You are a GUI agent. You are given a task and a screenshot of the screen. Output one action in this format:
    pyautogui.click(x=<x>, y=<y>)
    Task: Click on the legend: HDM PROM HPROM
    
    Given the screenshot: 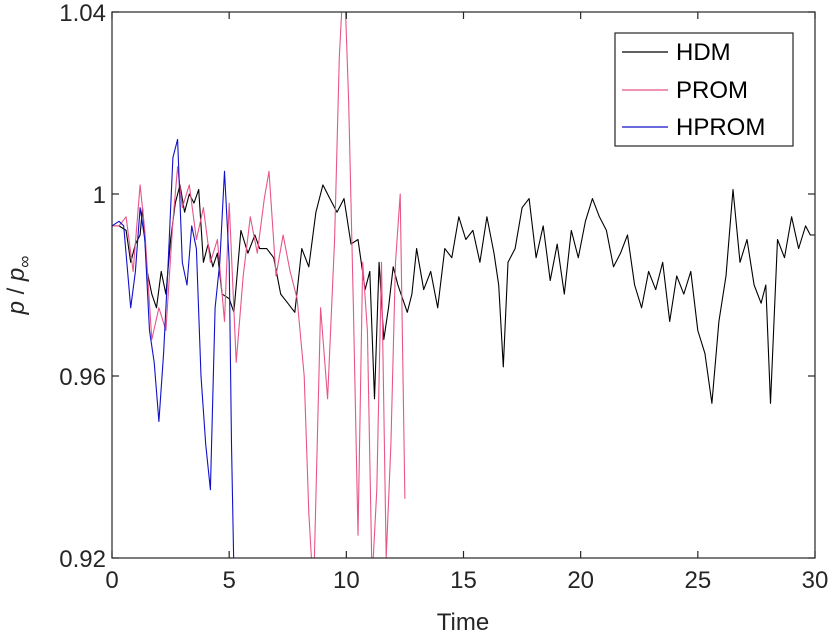 What is the action you would take?
    pyautogui.click(x=704, y=89)
    